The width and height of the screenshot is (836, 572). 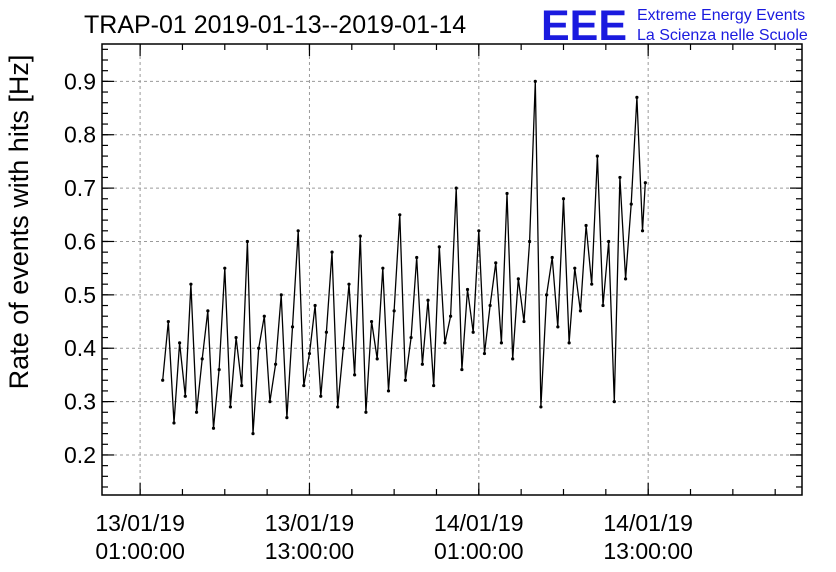 What do you see at coordinates (80, 188) in the screenshot?
I see `y-tick-label: 0.7` at bounding box center [80, 188].